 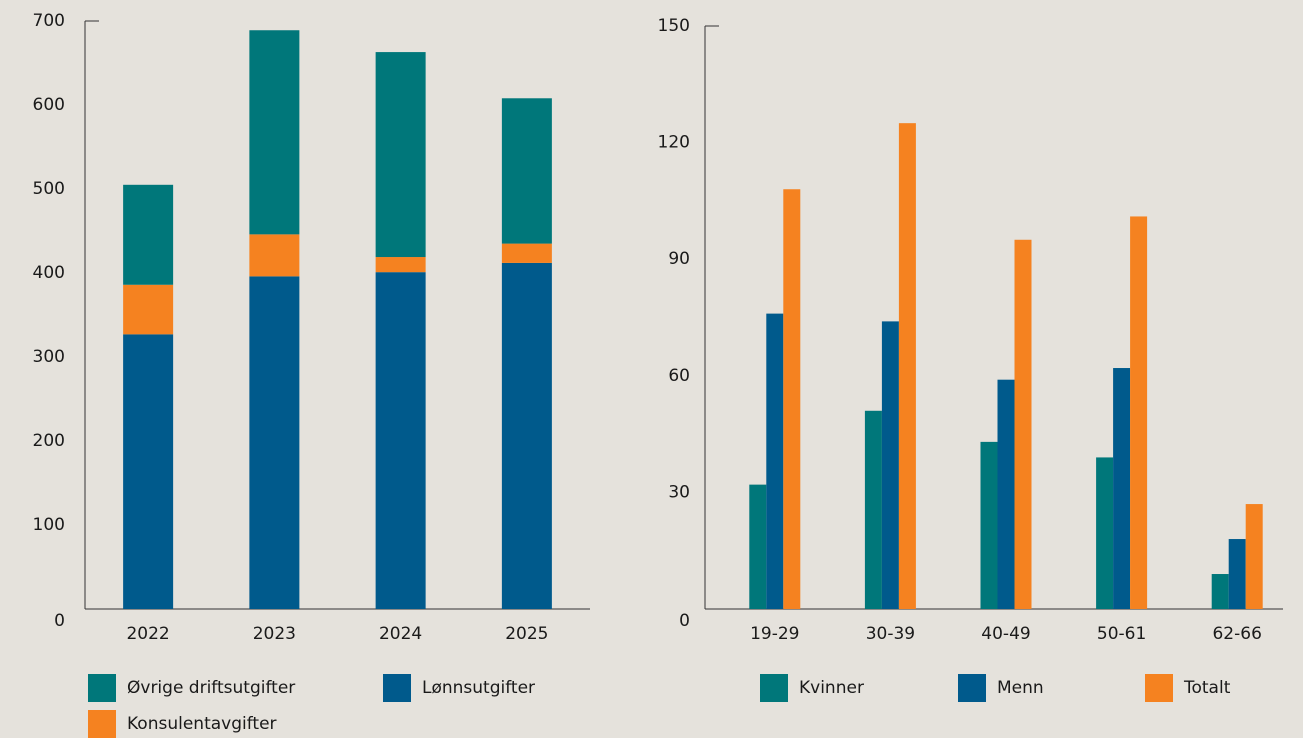 I want to click on y-tick-label: 400, so click(x=49, y=273).